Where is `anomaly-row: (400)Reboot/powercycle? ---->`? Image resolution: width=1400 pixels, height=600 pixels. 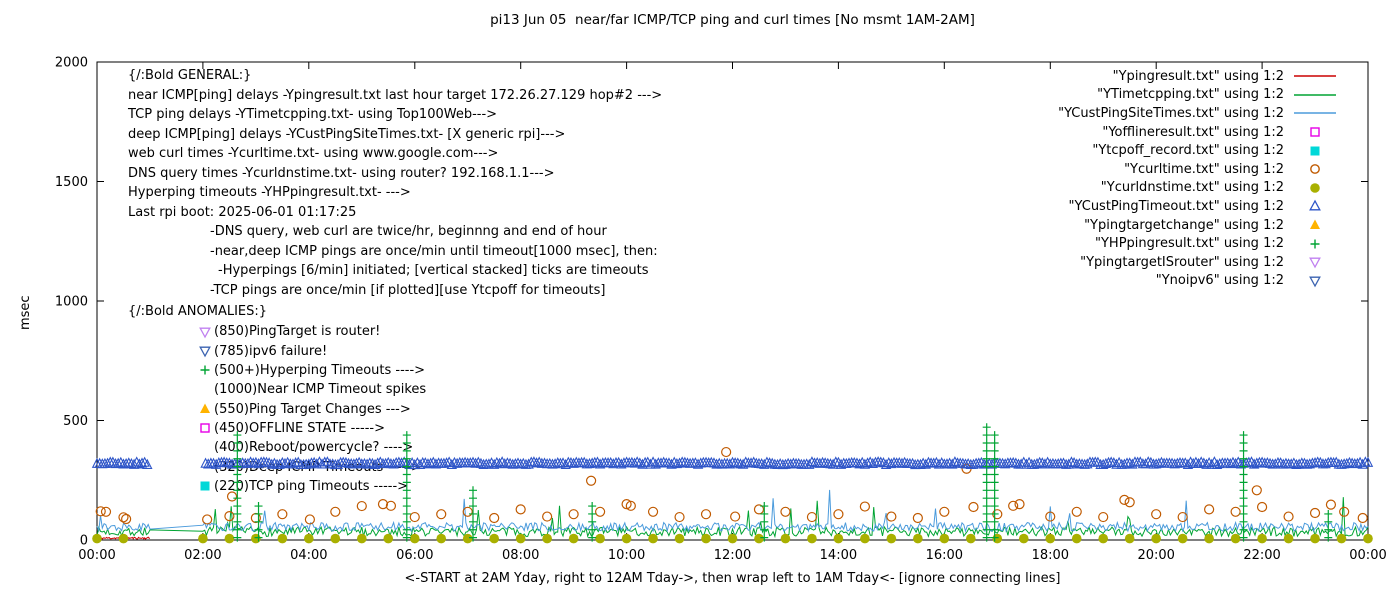 anomaly-row: (400)Reboot/powercycle? ----> is located at coordinates (311, 447).